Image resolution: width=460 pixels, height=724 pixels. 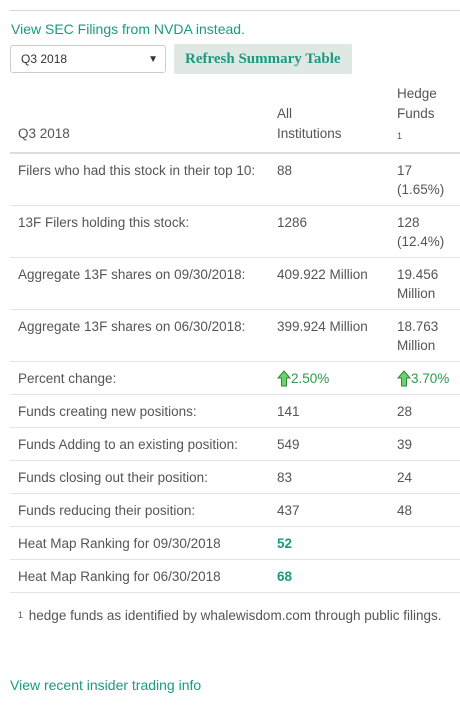 I want to click on all-institutions-value: 88, so click(x=329, y=179).